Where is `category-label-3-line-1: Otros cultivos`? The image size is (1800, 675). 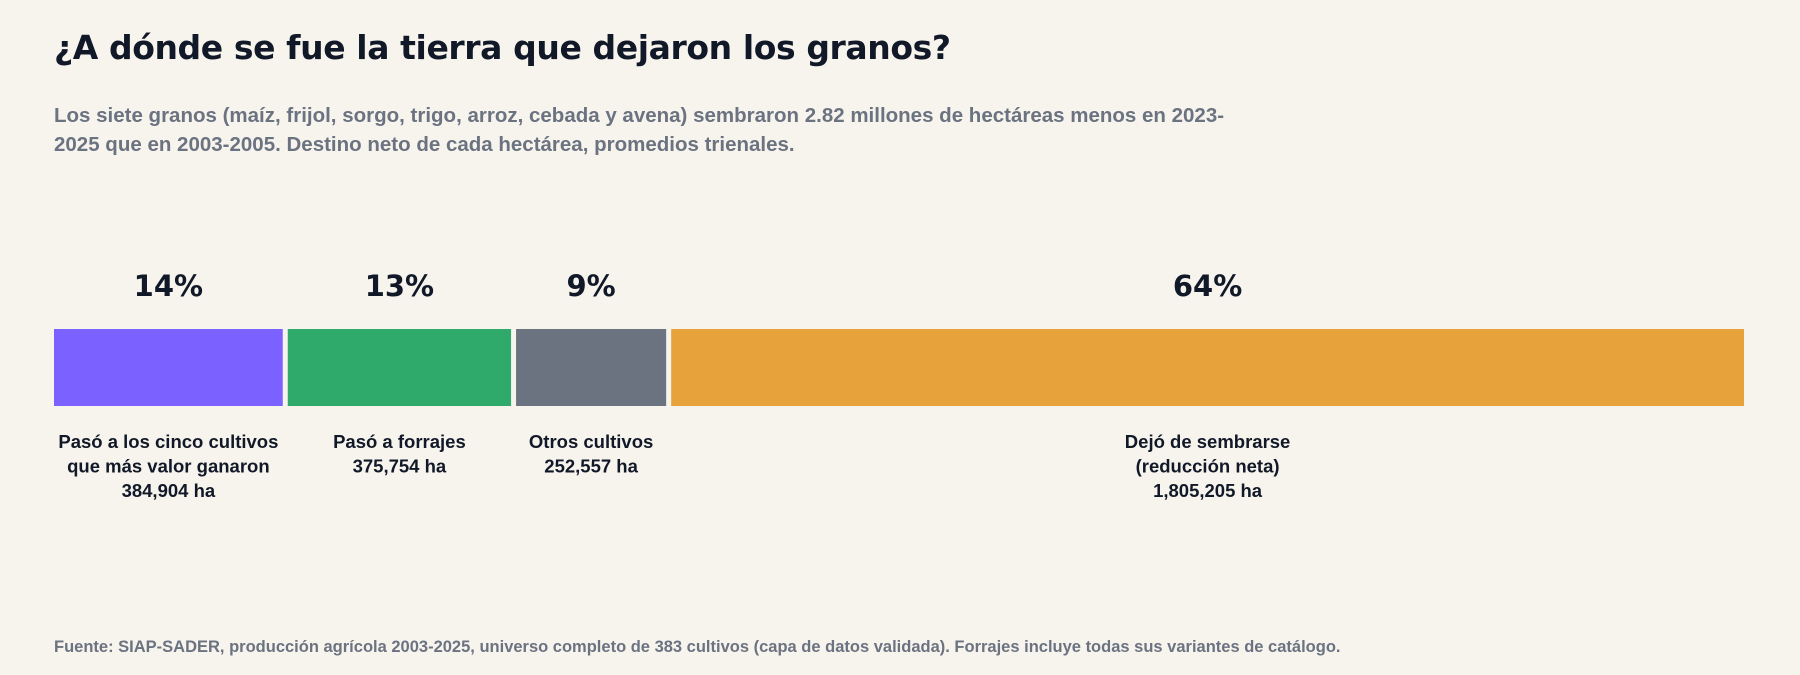 category-label-3-line-1: Otros cultivos is located at coordinates (591, 441).